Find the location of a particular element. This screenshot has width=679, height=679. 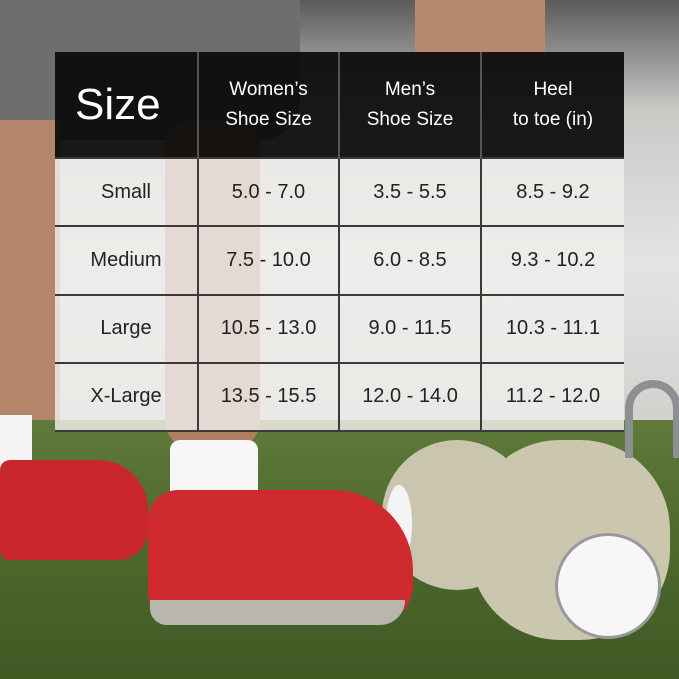

cell-size: X-Large is located at coordinates (127, 397).